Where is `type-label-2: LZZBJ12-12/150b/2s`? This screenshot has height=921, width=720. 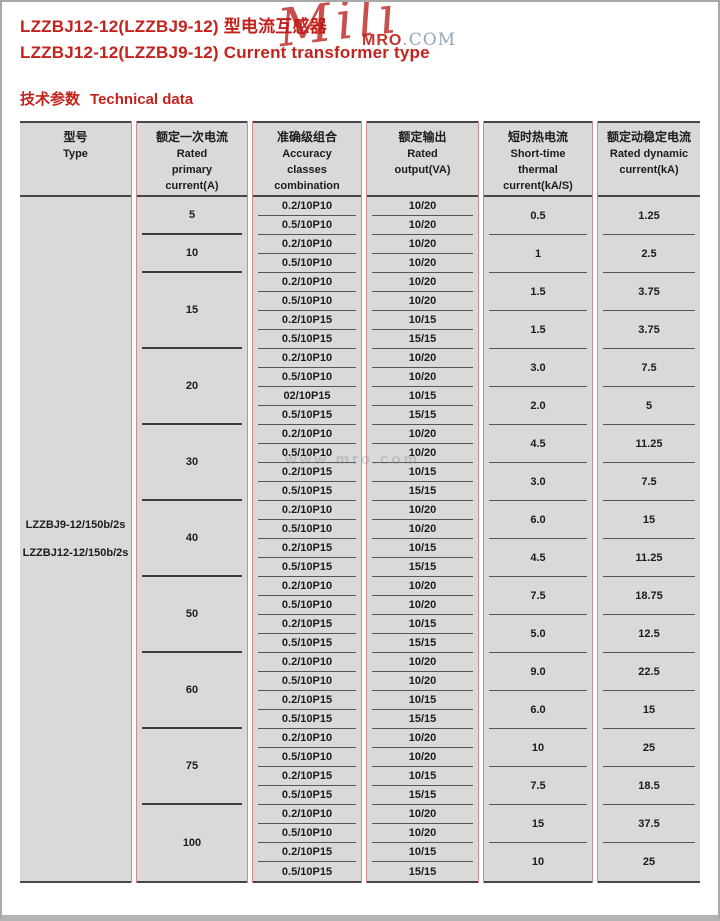
type-label-2: LZZBJ12-12/150b/2s is located at coordinates (75, 553).